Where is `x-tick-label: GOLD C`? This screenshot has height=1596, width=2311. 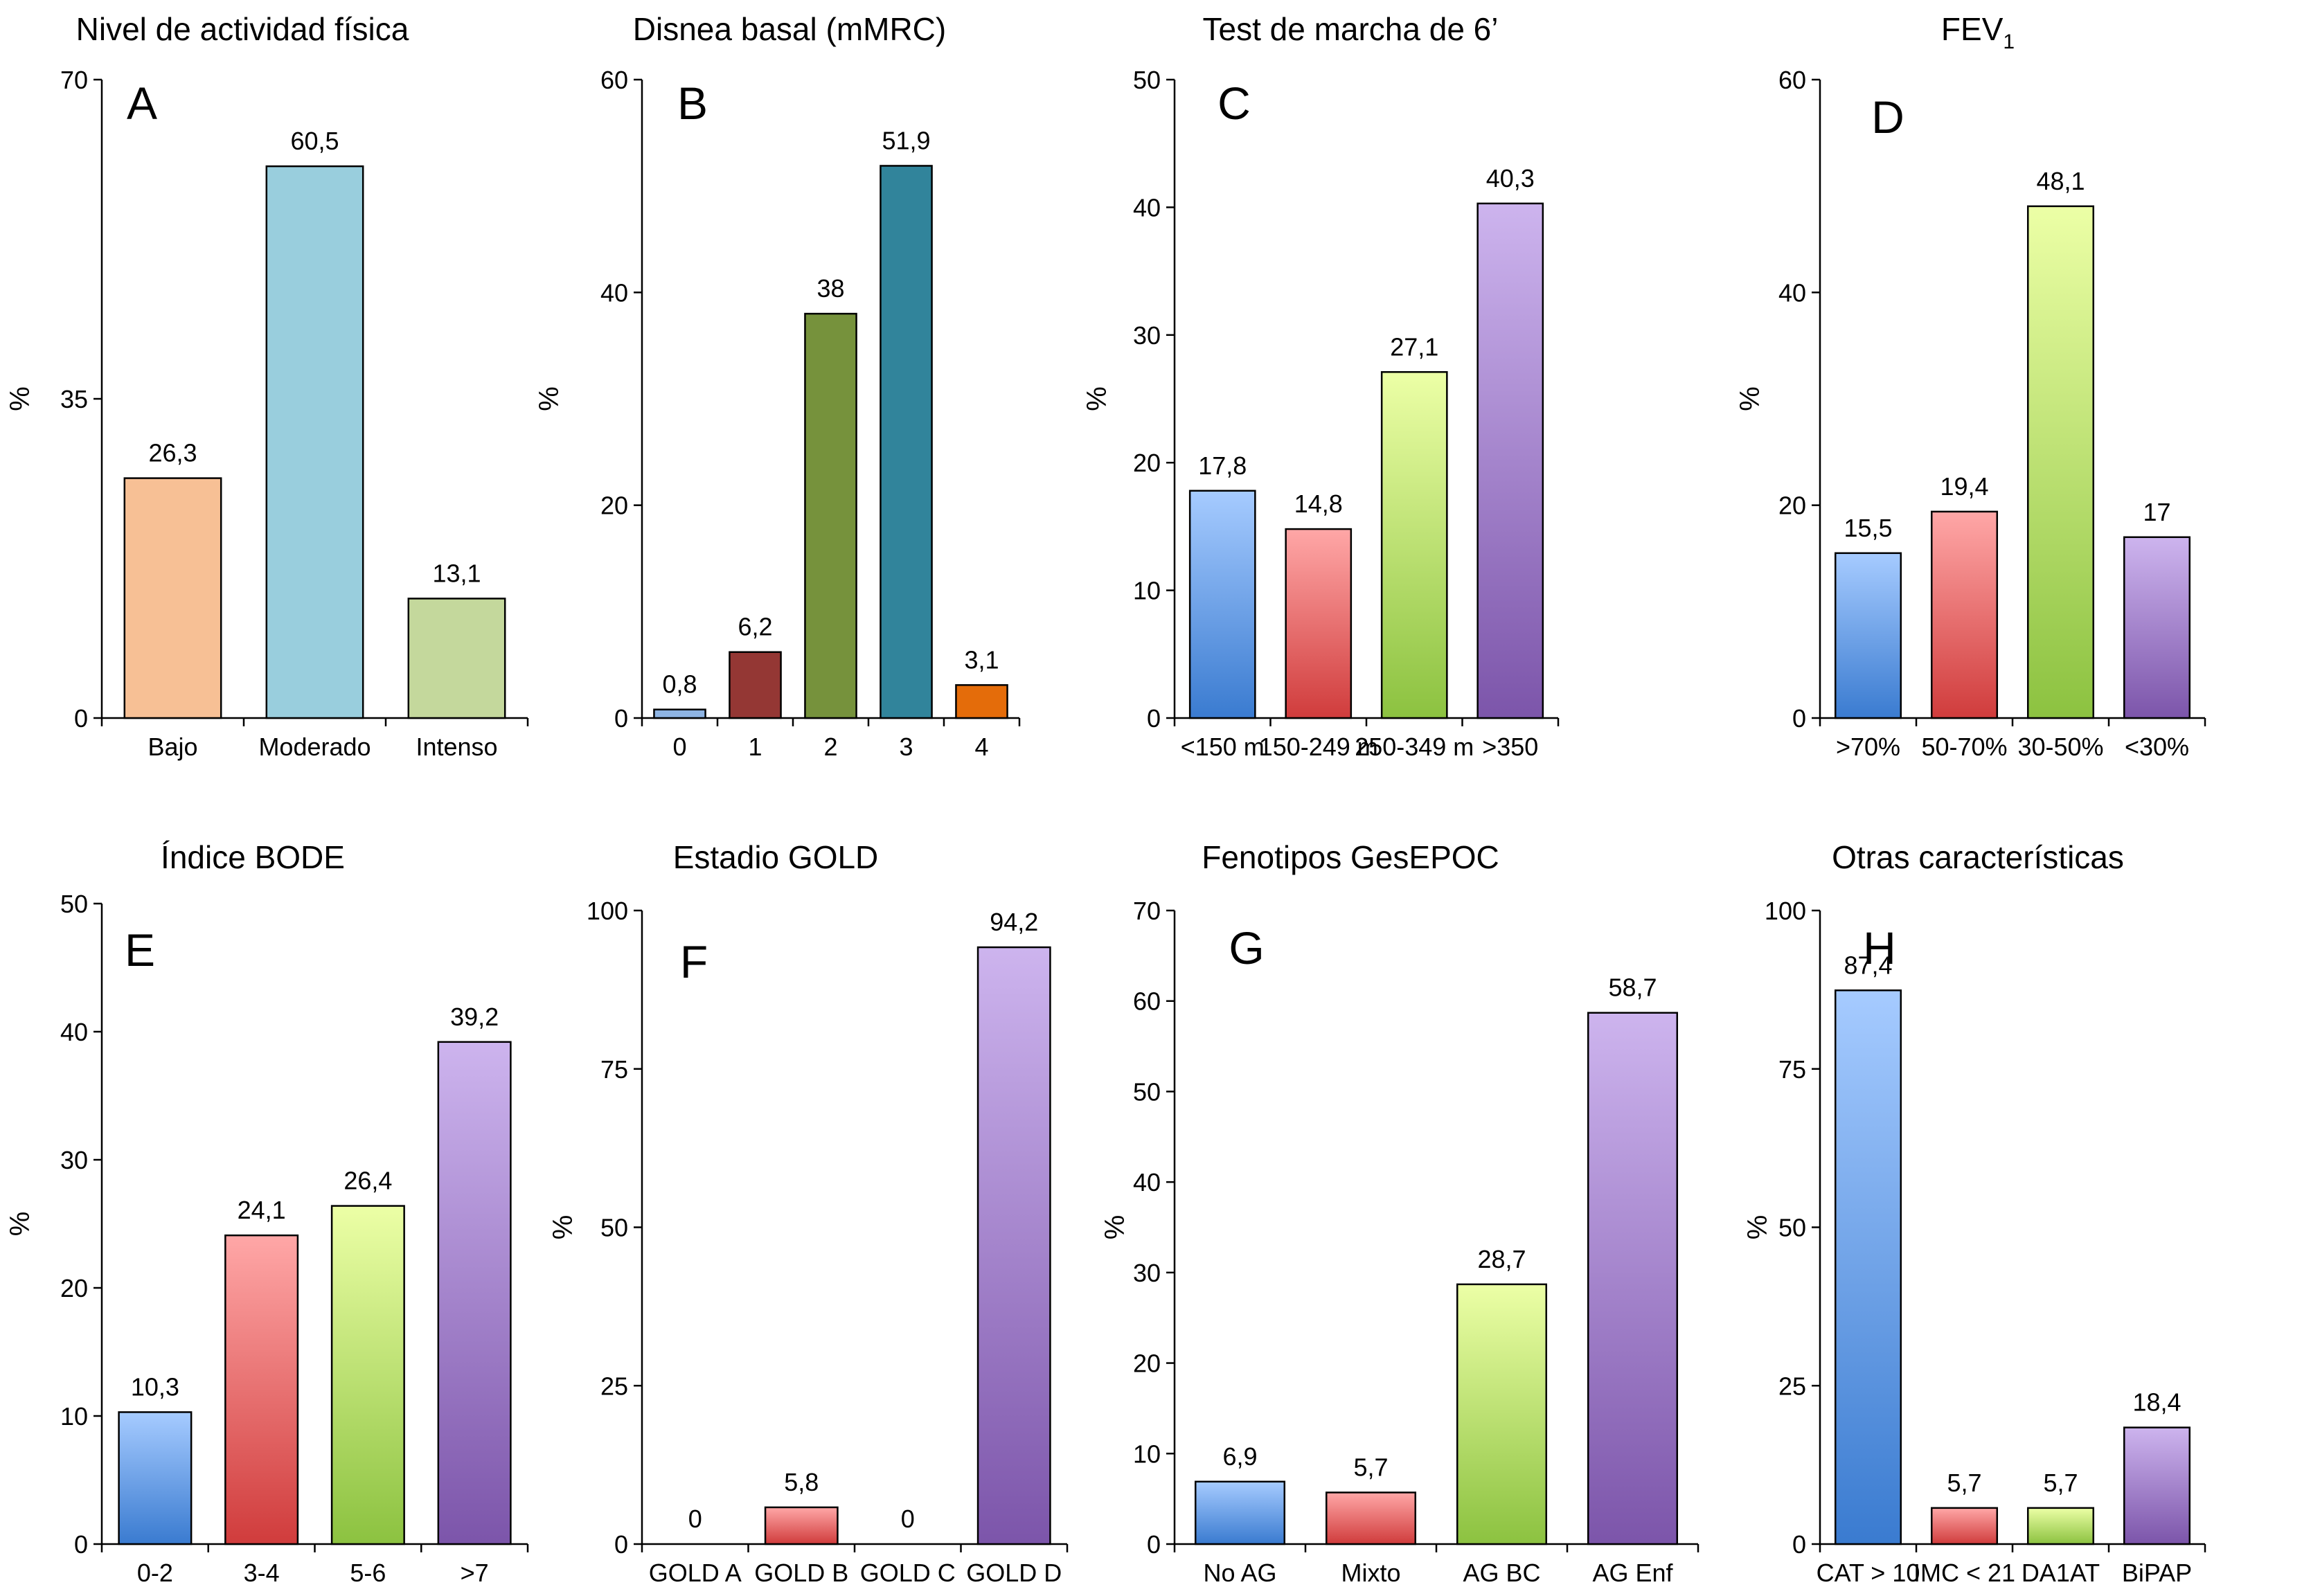 x-tick-label: GOLD C is located at coordinates (908, 1573).